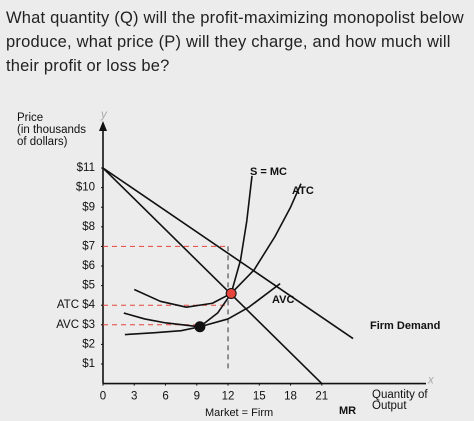 The image size is (474, 421). What do you see at coordinates (239, 413) in the screenshot?
I see `note: Market = Firm` at bounding box center [239, 413].